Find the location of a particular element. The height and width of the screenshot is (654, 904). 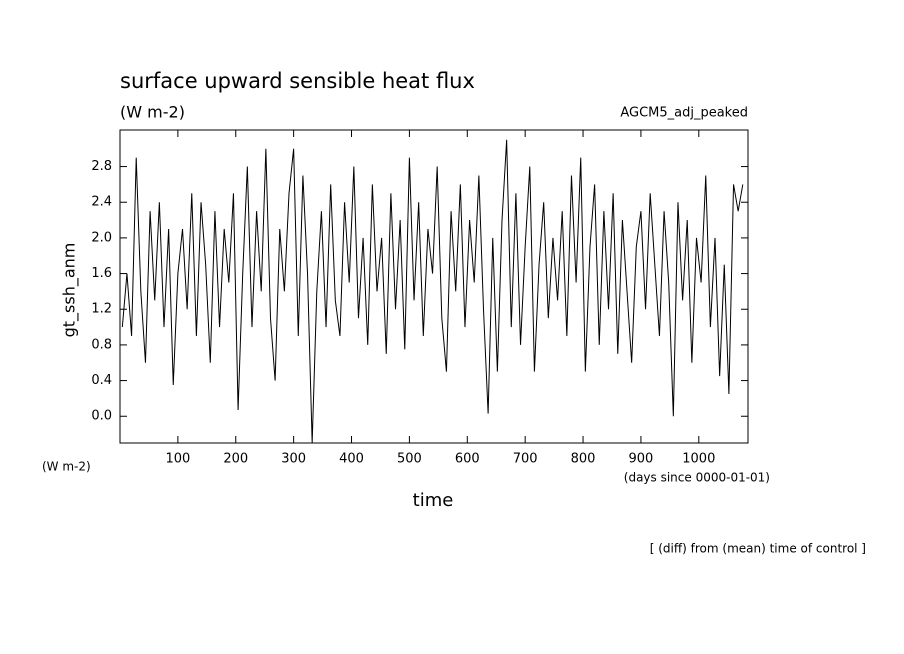

x-tick-label: 600 is located at coordinates (467, 459).